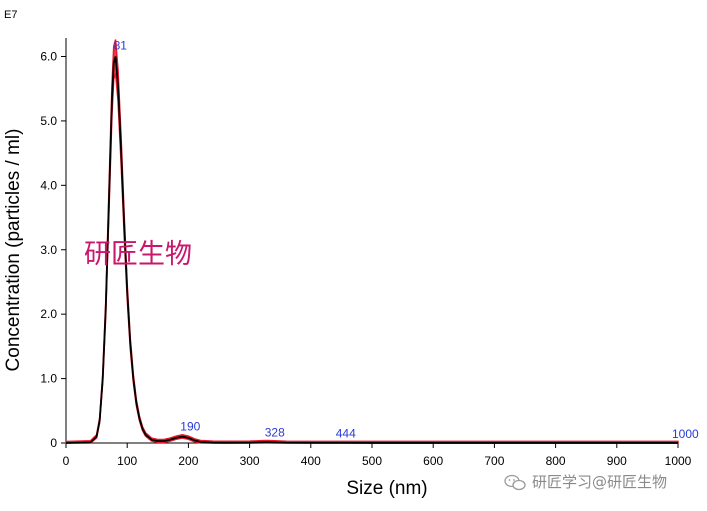 Image resolution: width=707 pixels, height=511 pixels. I want to click on peak-label: 190, so click(190, 427).